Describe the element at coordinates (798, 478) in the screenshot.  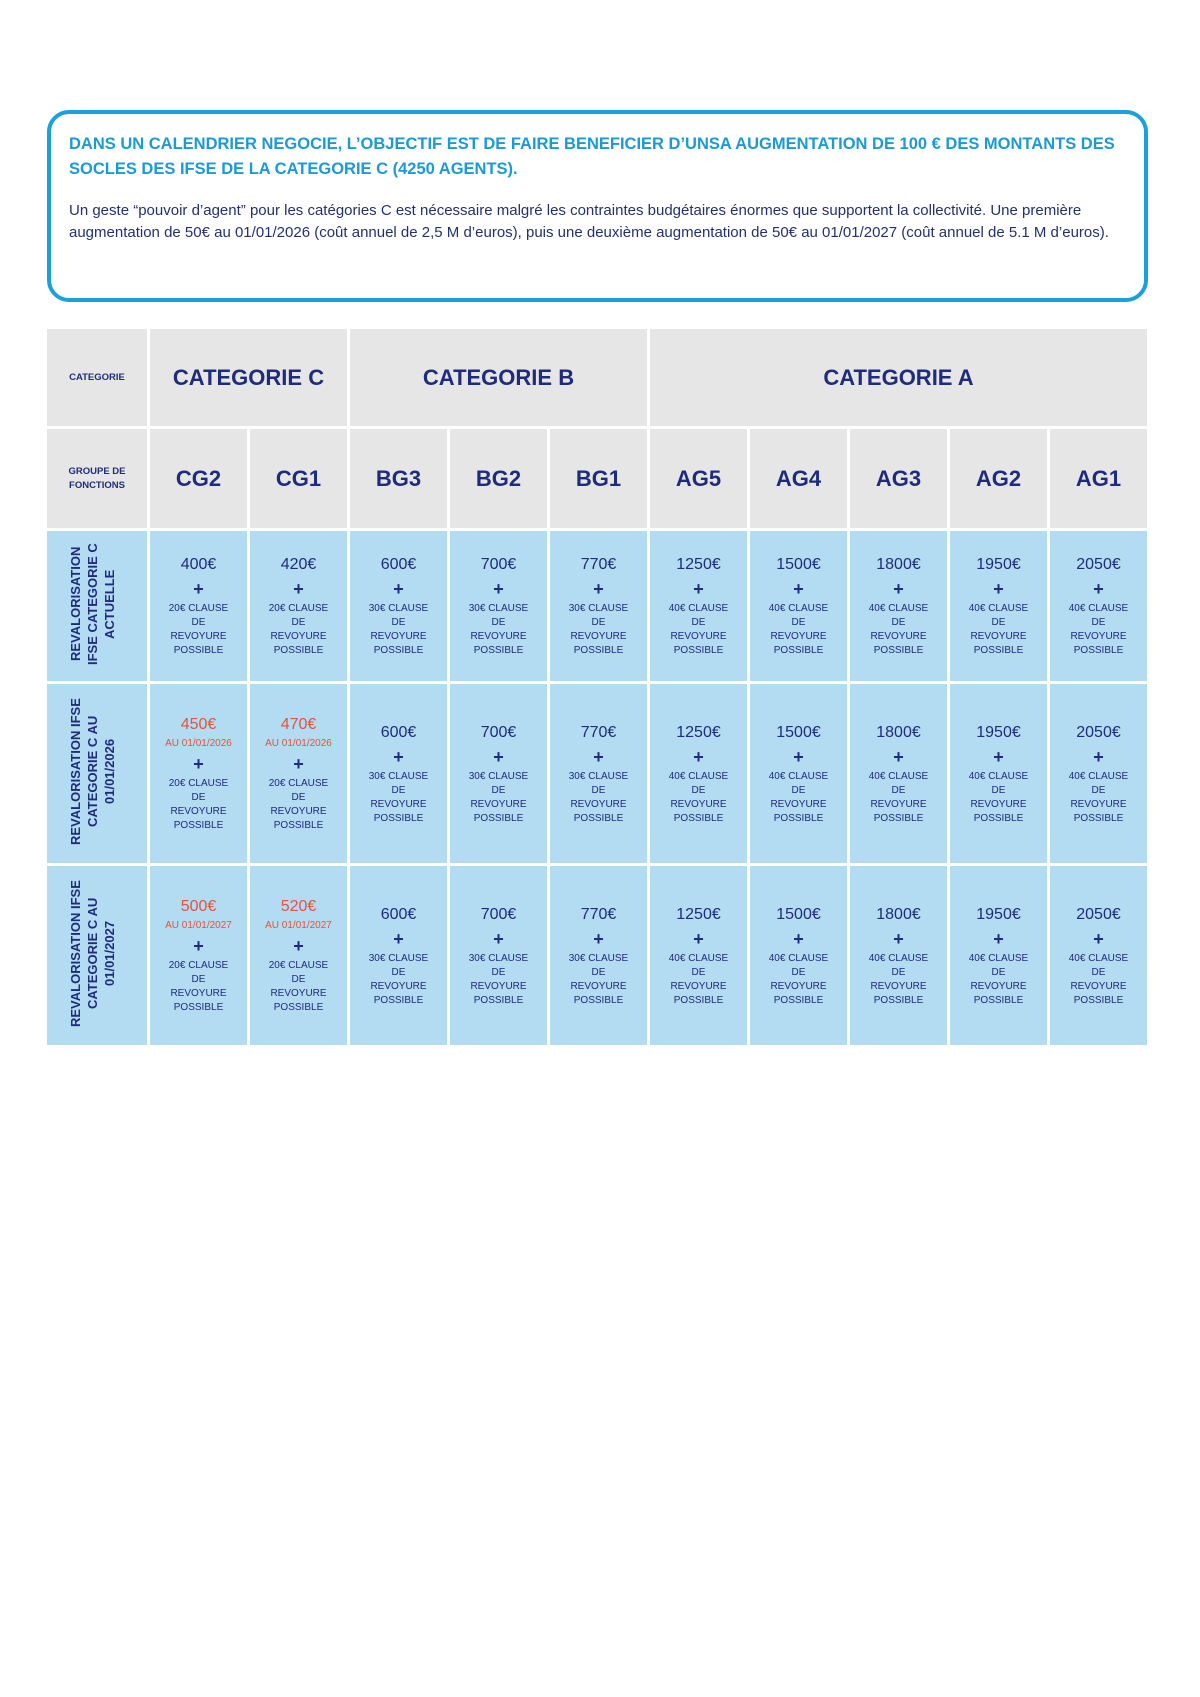
I see `group-header-ag4: AG4` at that location.